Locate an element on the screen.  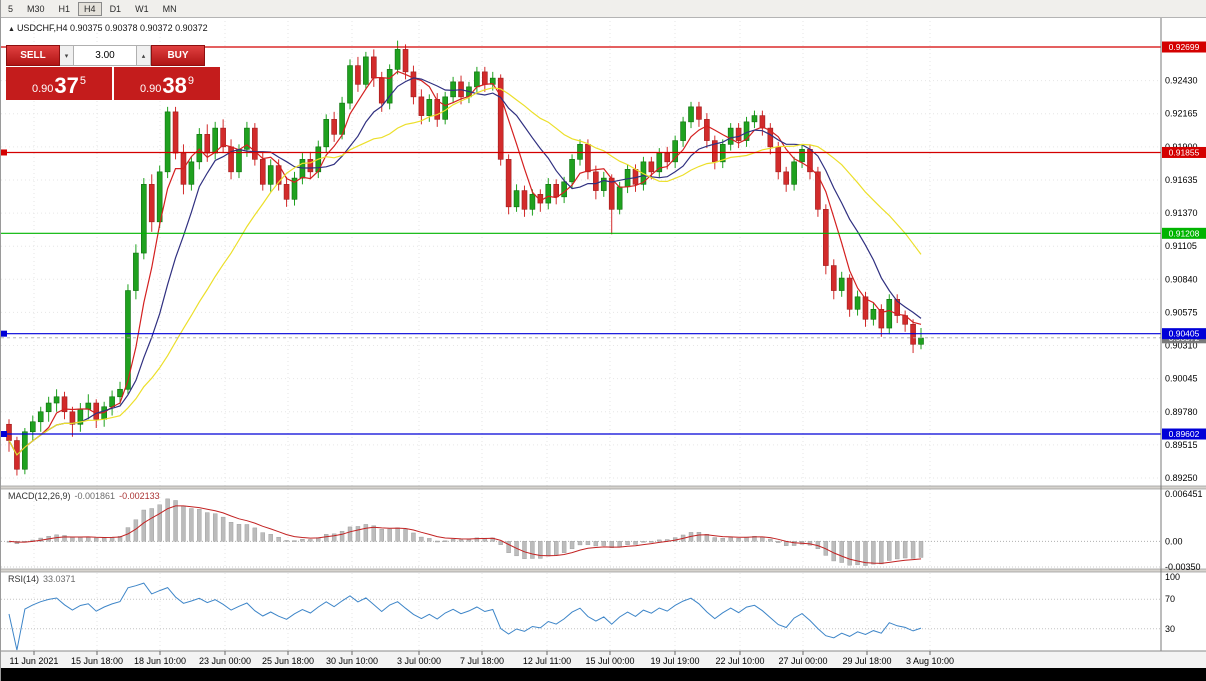
rsi-value: 33.0371 is located at coordinates (59, 579).